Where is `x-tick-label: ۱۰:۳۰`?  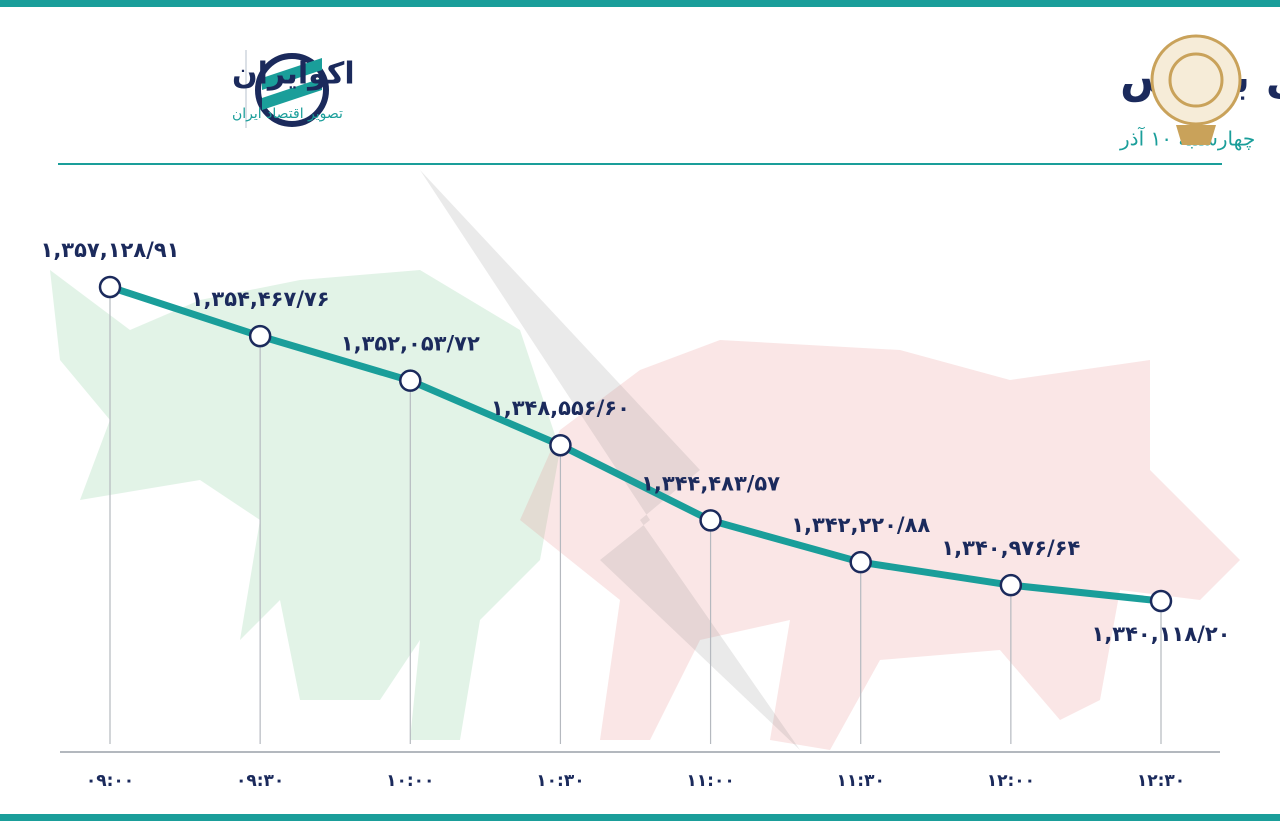
x-tick-label: ۱۰:۳۰ is located at coordinates (560, 781).